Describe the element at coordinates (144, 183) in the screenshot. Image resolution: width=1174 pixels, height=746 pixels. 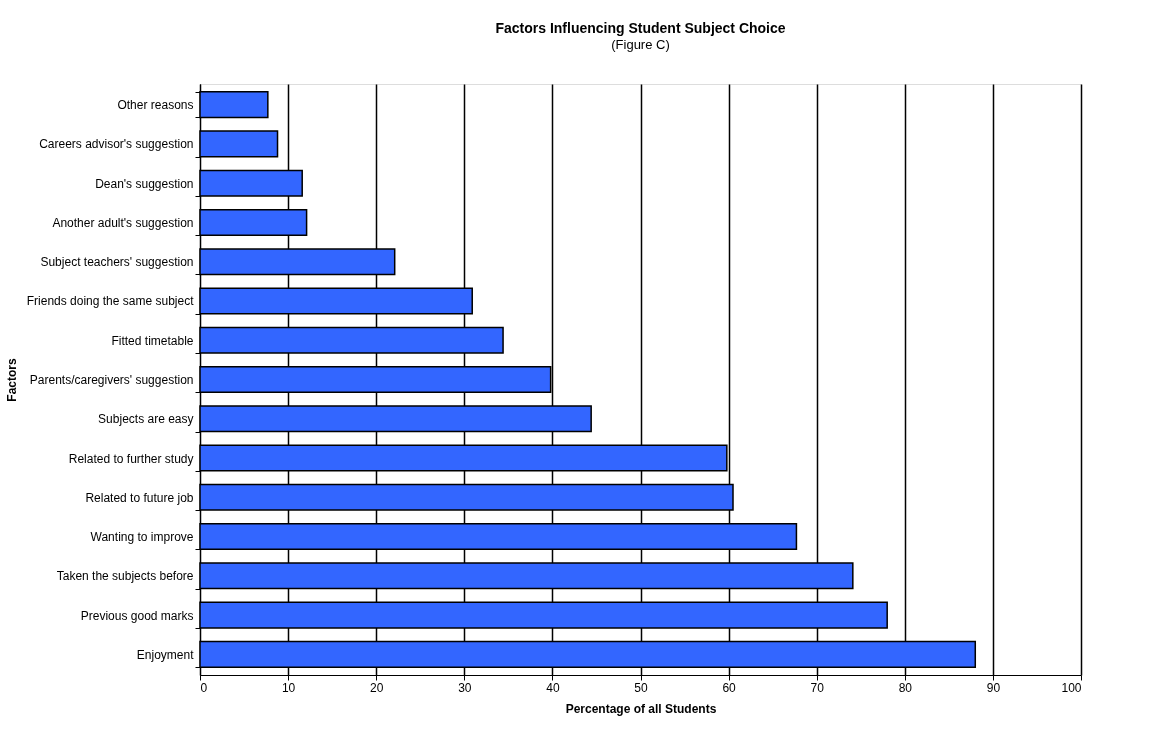
I see `y-tick-label: Dean's suggestion` at that location.